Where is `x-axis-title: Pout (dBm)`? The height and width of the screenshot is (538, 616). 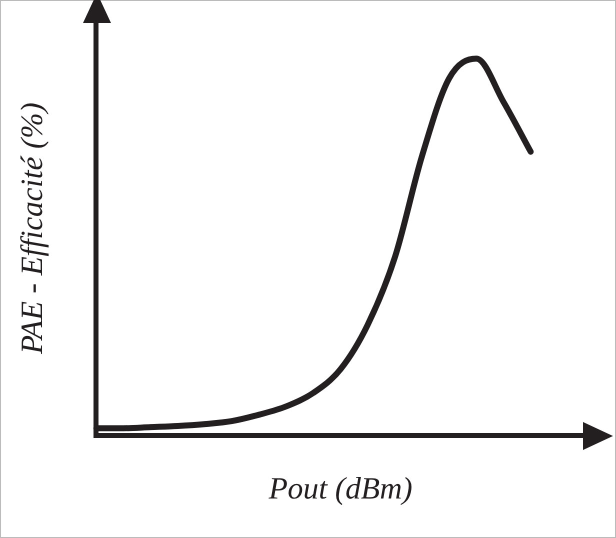 x-axis-title: Pout (dBm) is located at coordinates (340, 488).